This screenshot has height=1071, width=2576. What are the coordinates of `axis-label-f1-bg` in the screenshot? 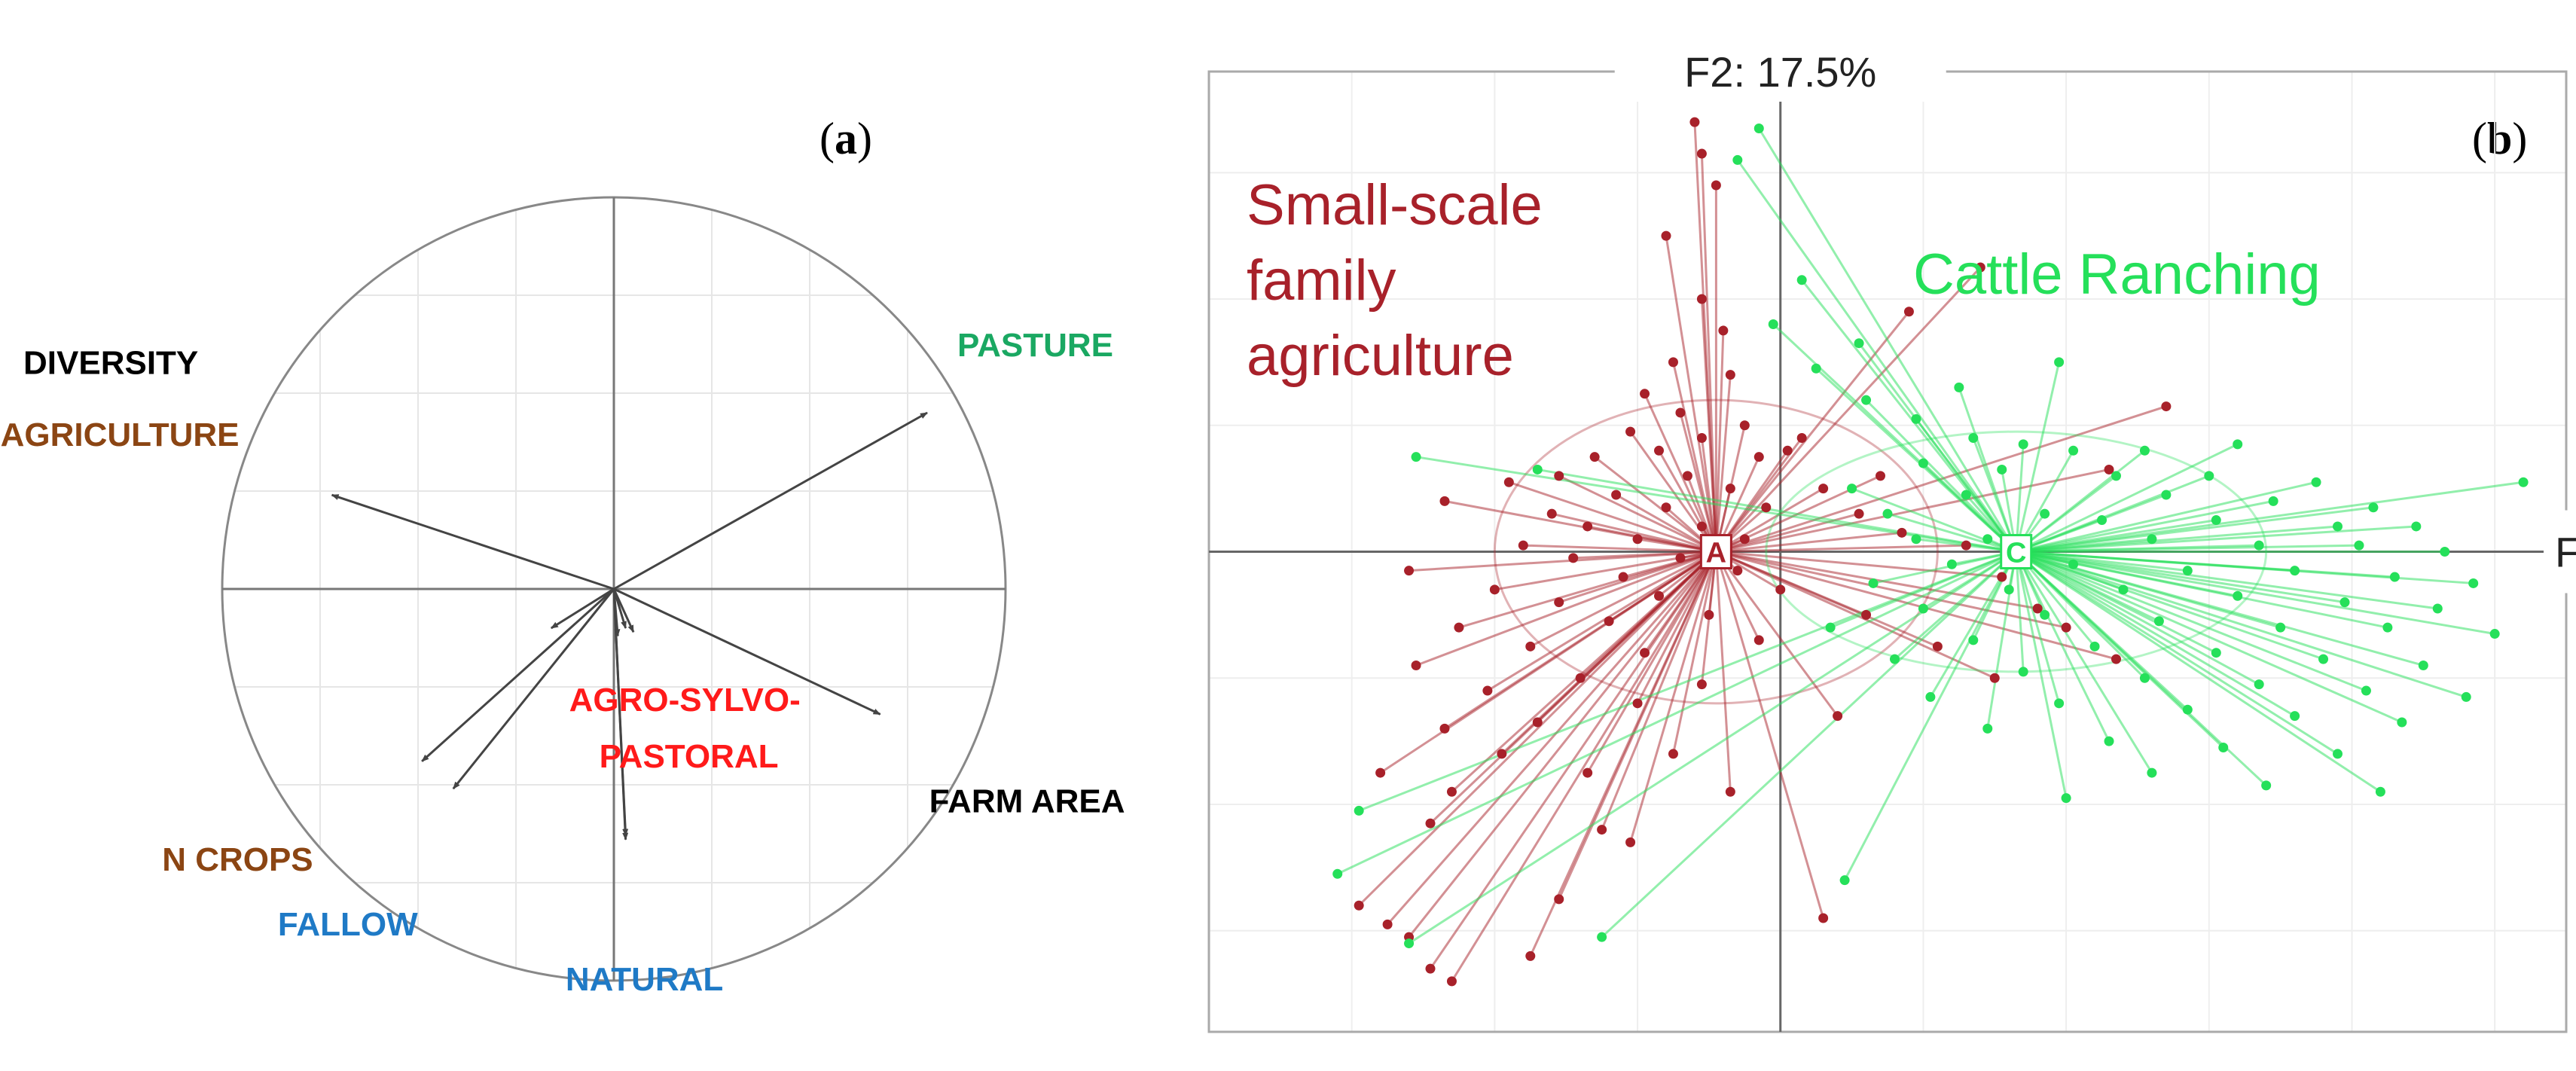 It's located at (2560, 551).